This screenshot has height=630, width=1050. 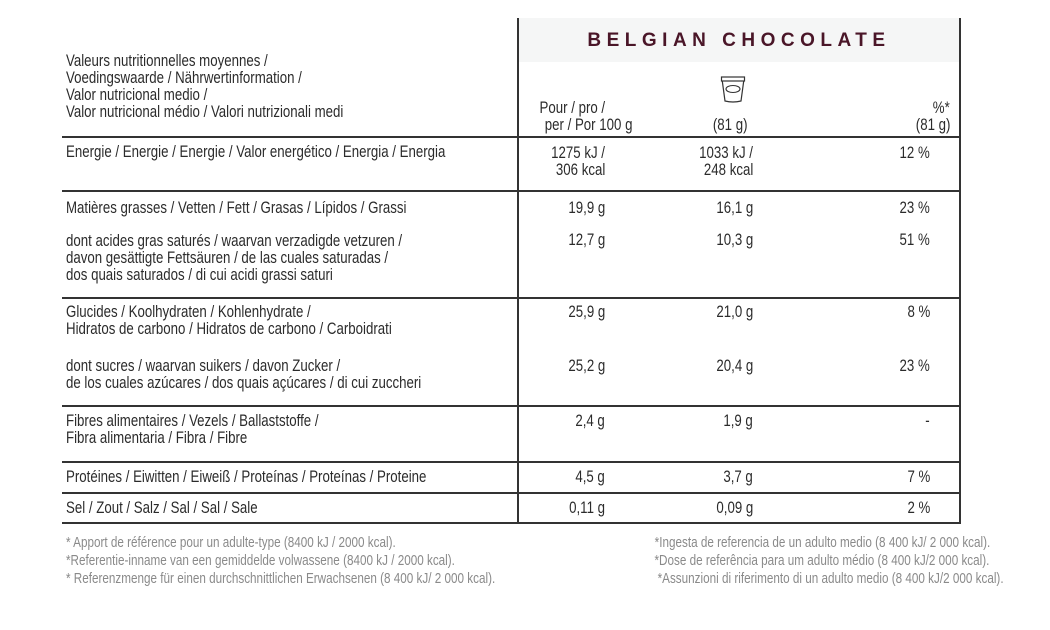 What do you see at coordinates (914, 207) in the screenshot?
I see `fat-percent: 23 %` at bounding box center [914, 207].